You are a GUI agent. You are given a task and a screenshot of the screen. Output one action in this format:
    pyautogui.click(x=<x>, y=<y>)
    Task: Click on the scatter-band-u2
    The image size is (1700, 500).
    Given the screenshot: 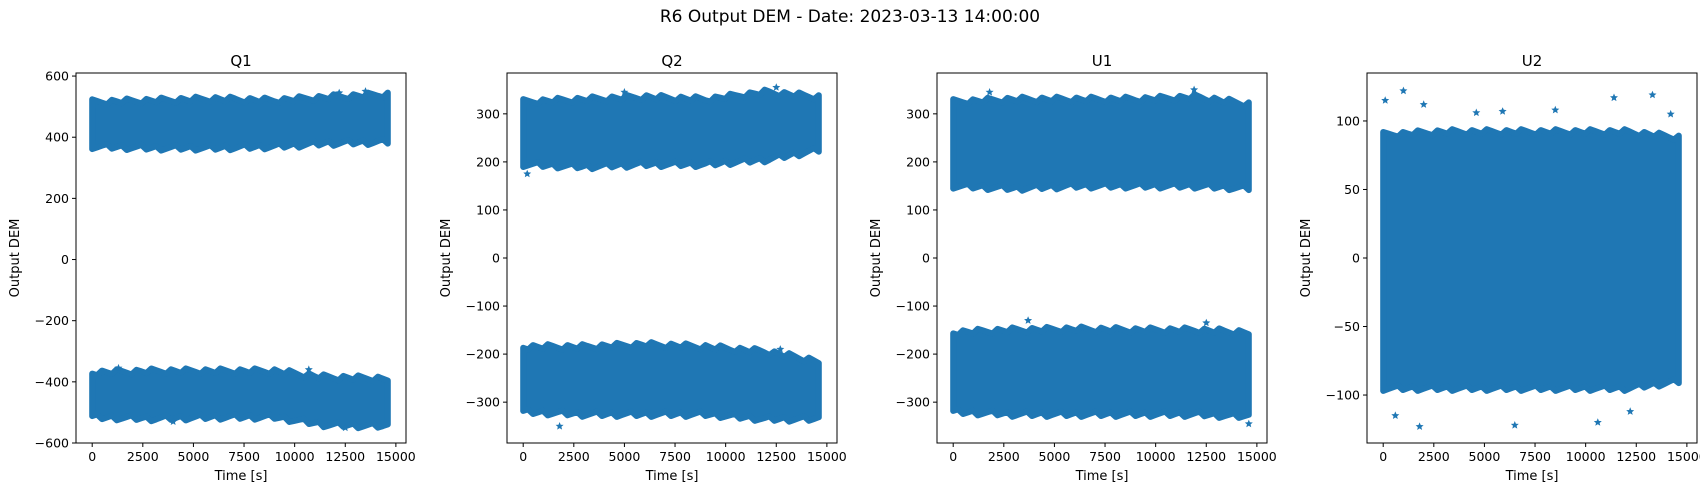 What is the action you would take?
    pyautogui.click(x=1531, y=260)
    